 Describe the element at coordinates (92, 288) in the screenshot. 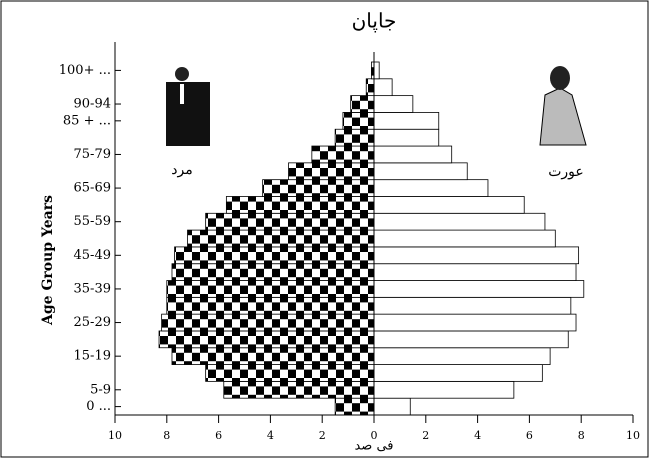

I see `y-tick-label: 35-39` at that location.